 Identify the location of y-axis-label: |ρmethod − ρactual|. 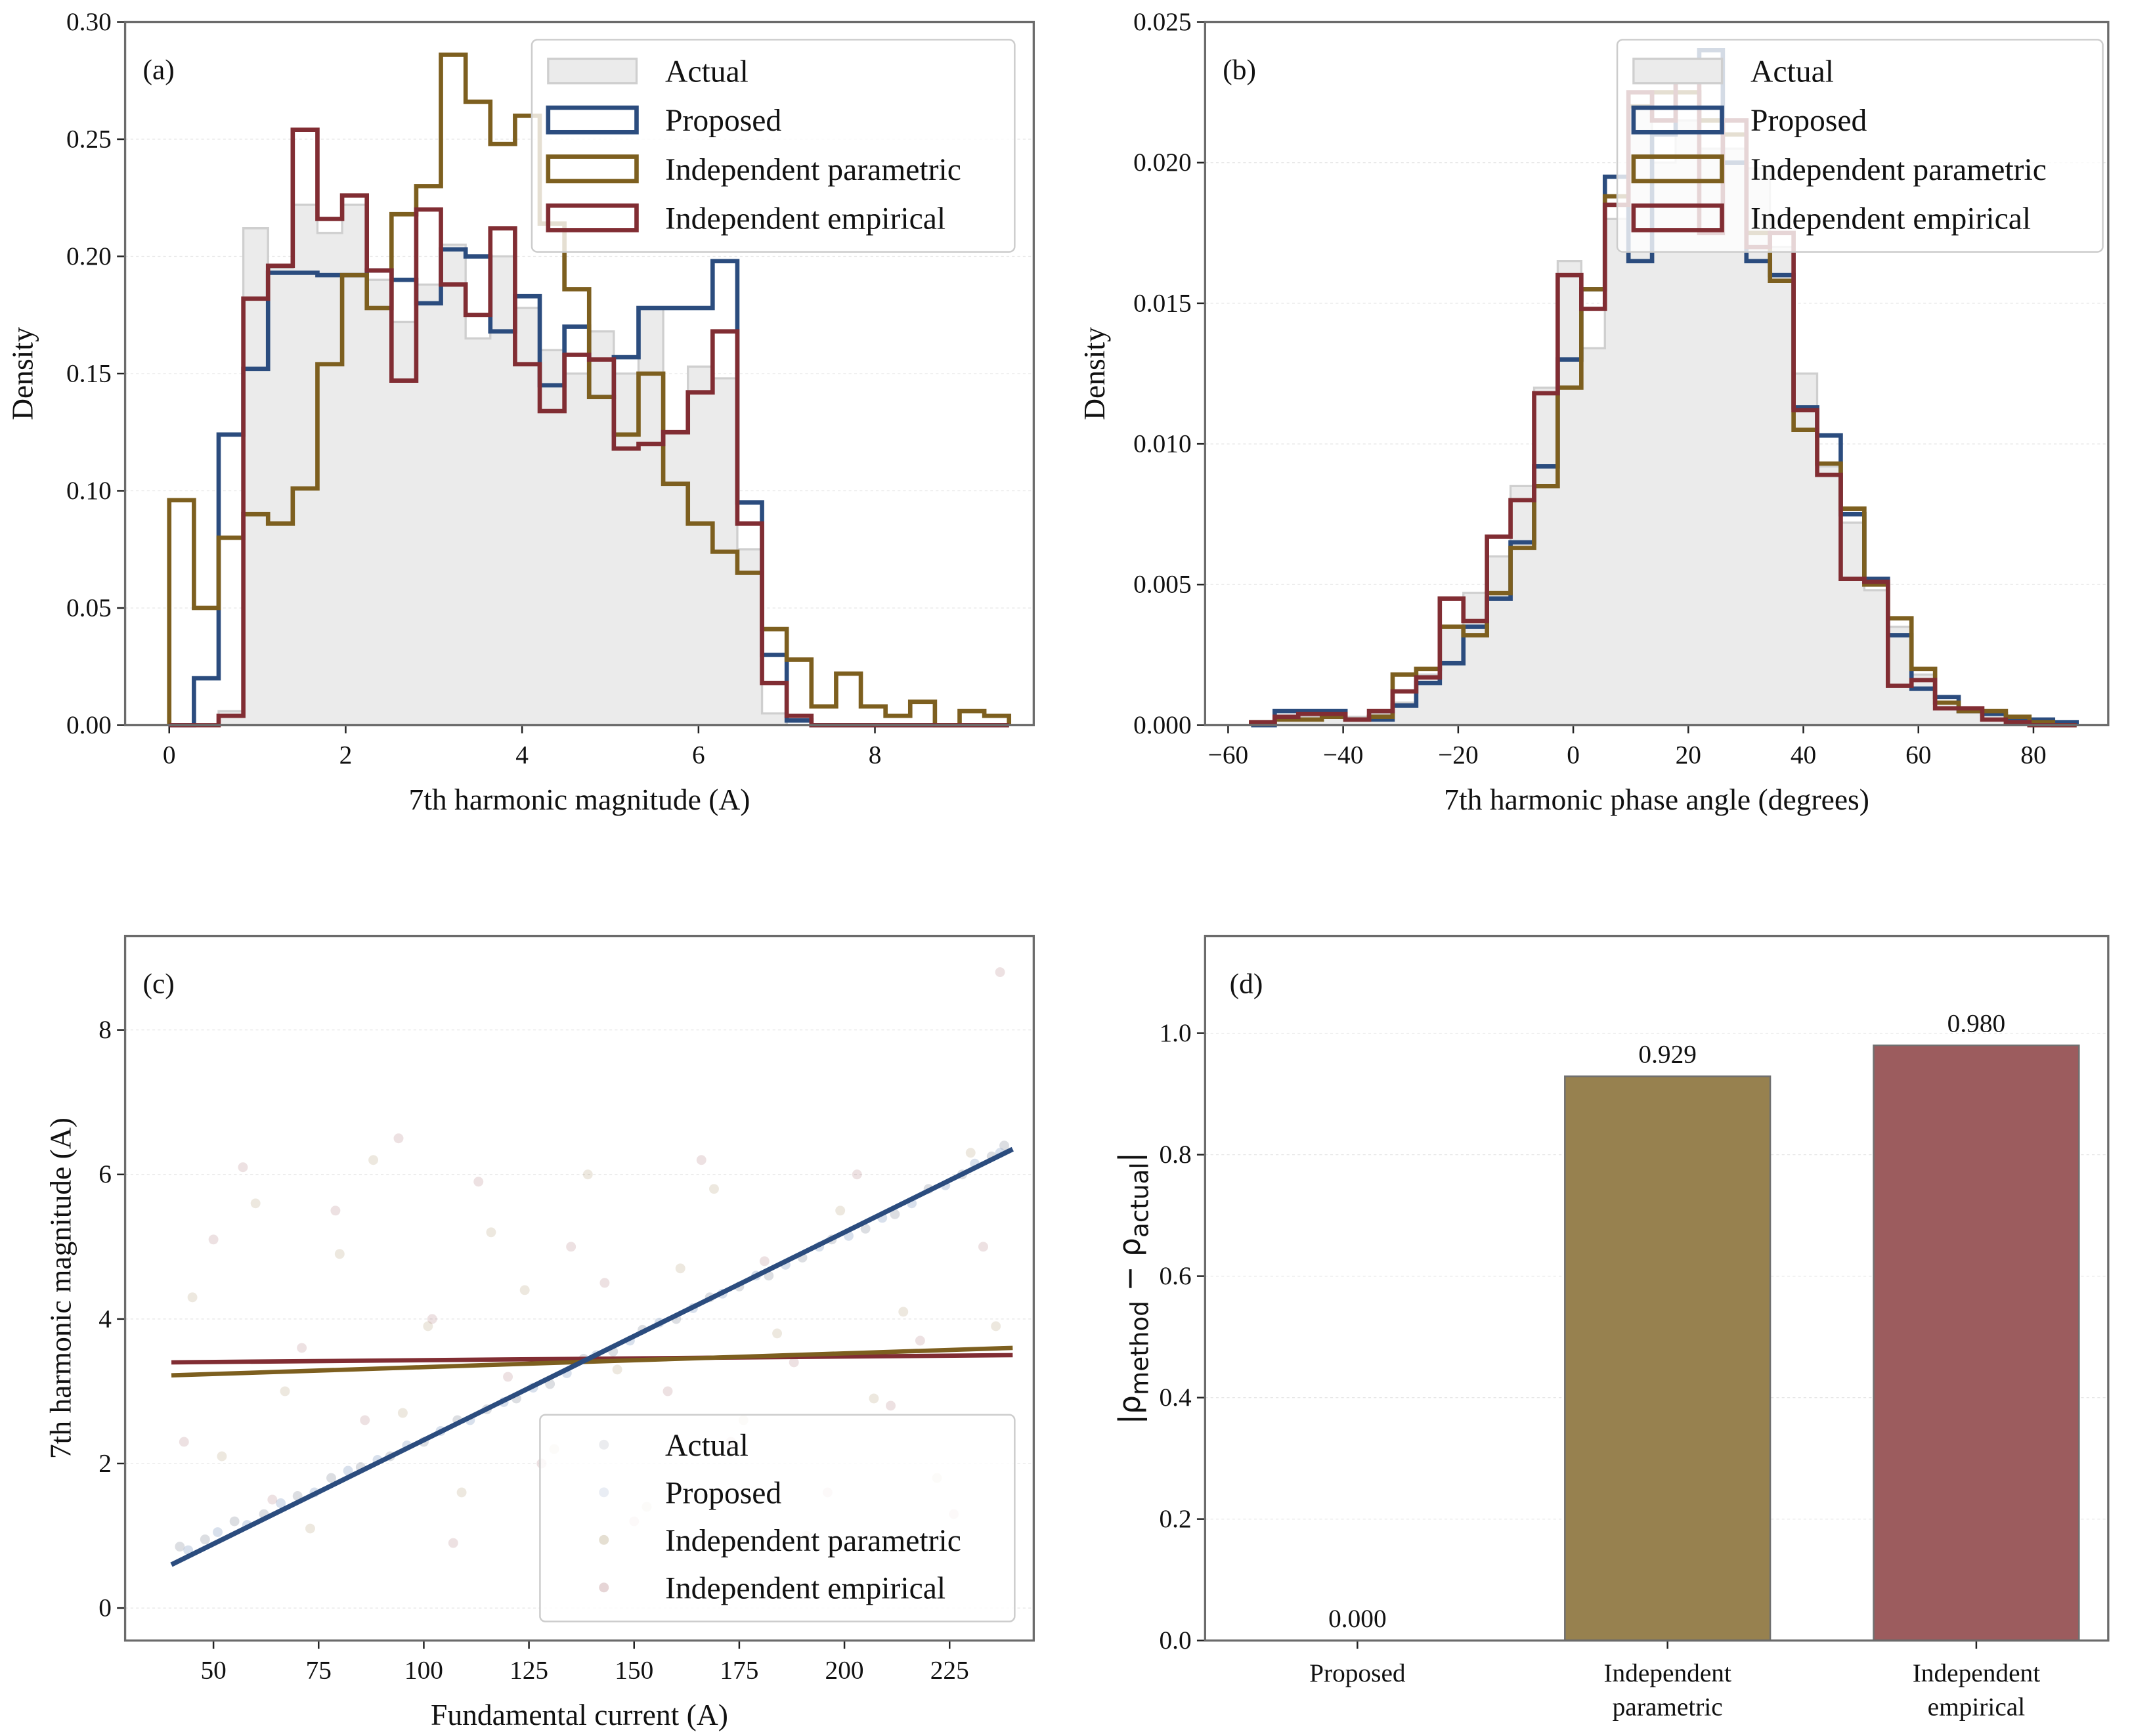
(1133, 1288).